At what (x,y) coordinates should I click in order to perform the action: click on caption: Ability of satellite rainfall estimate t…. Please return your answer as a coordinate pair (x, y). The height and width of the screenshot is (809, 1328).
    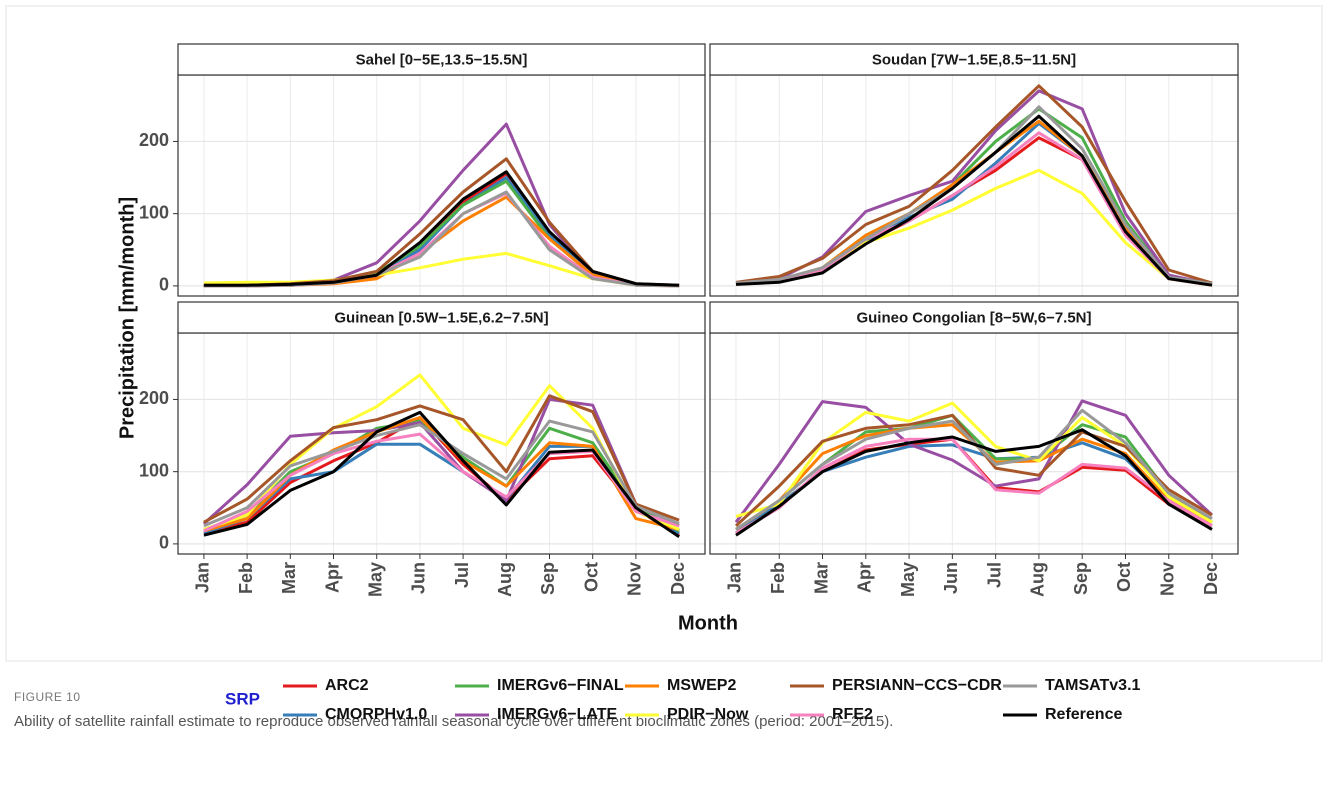
    Looking at the image, I should click on (453, 721).